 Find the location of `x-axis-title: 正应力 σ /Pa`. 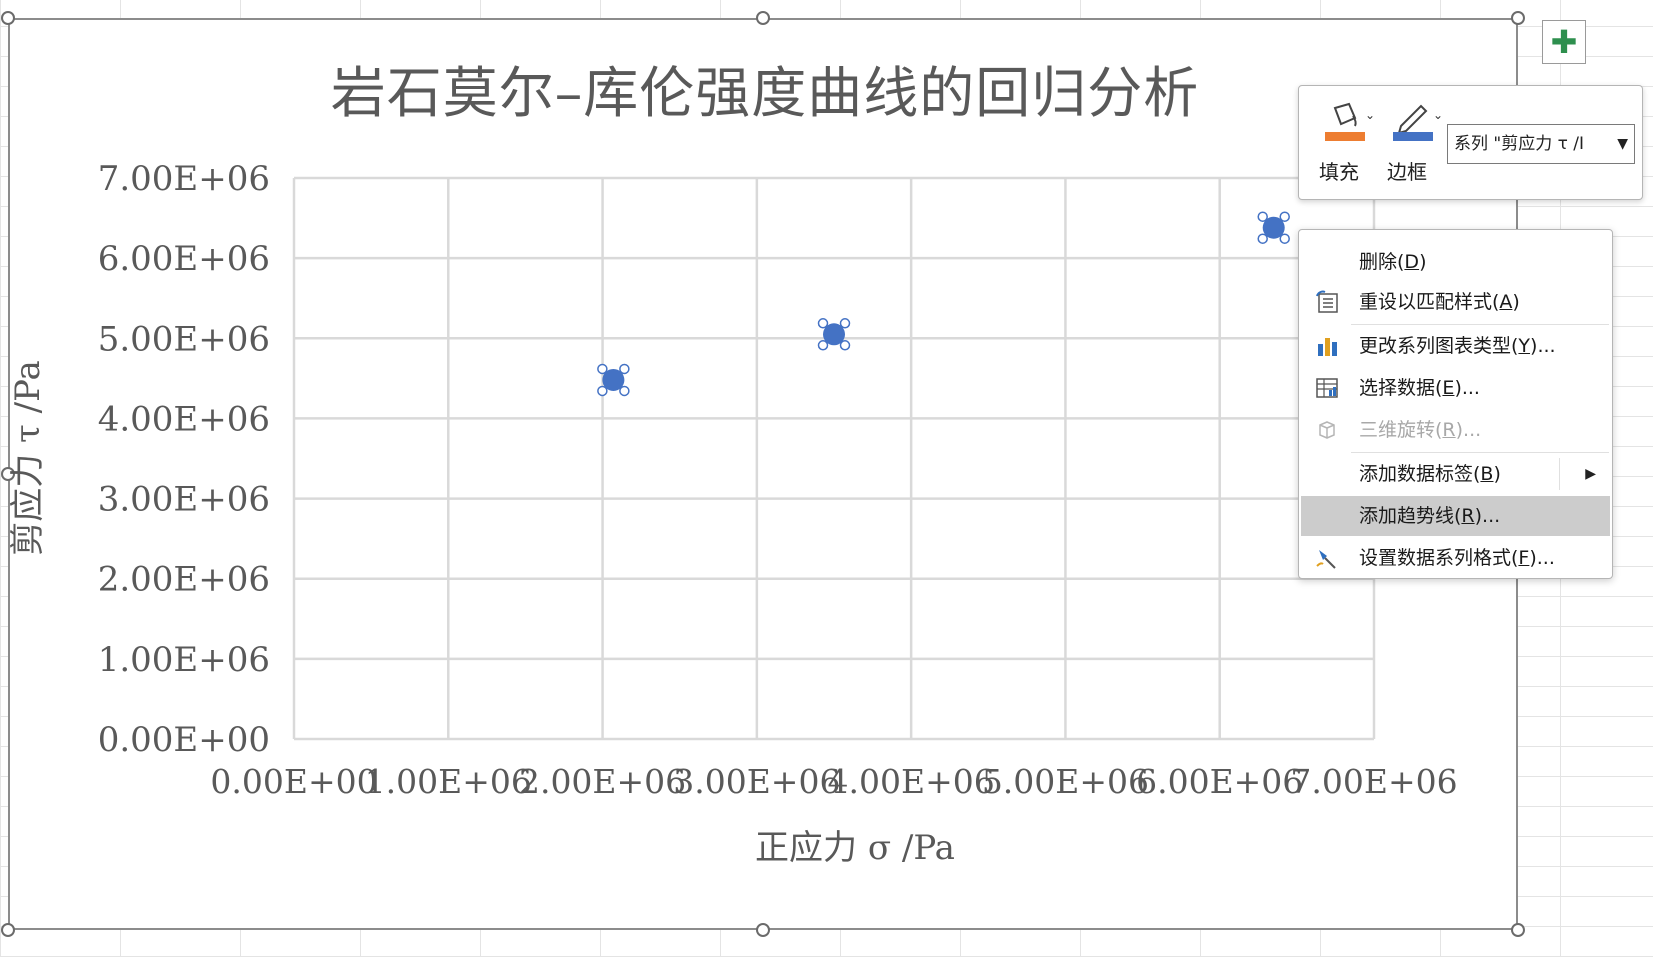

x-axis-title: 正应力 σ /Pa is located at coordinates (855, 848).